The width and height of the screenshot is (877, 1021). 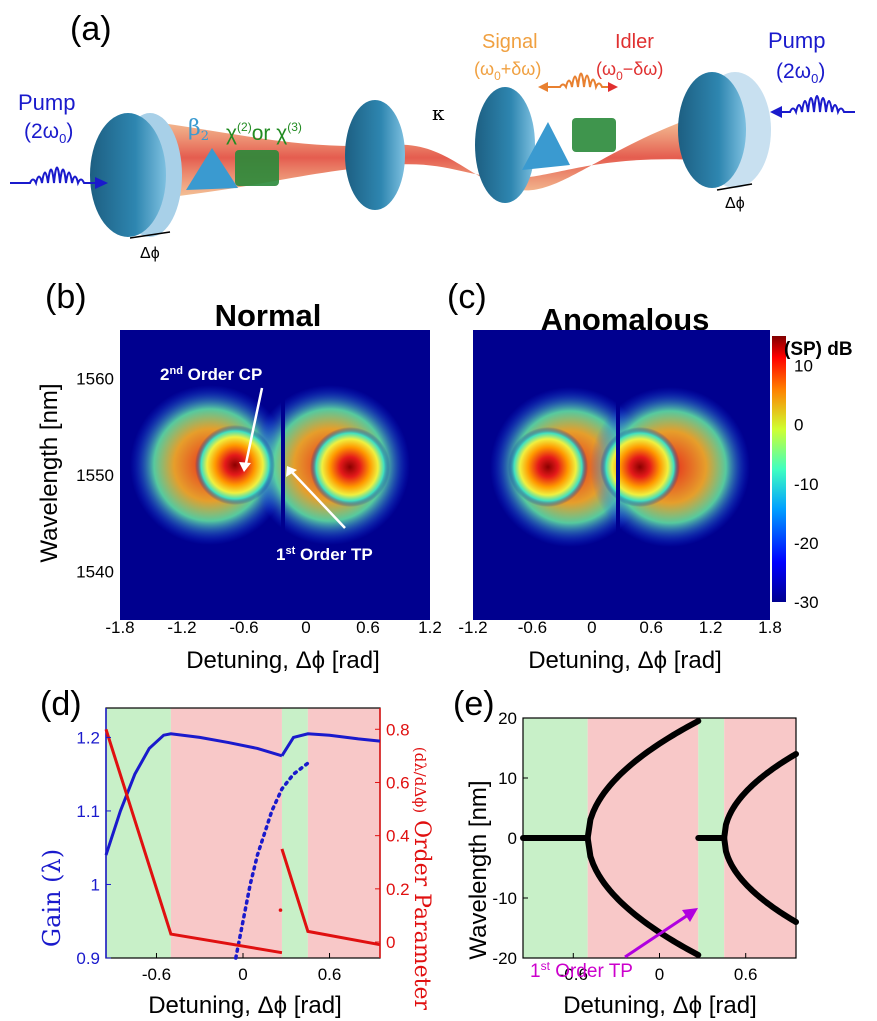 What do you see at coordinates (629, 71) in the screenshot?
I see `idler-freq: (ω0−δω)` at bounding box center [629, 71].